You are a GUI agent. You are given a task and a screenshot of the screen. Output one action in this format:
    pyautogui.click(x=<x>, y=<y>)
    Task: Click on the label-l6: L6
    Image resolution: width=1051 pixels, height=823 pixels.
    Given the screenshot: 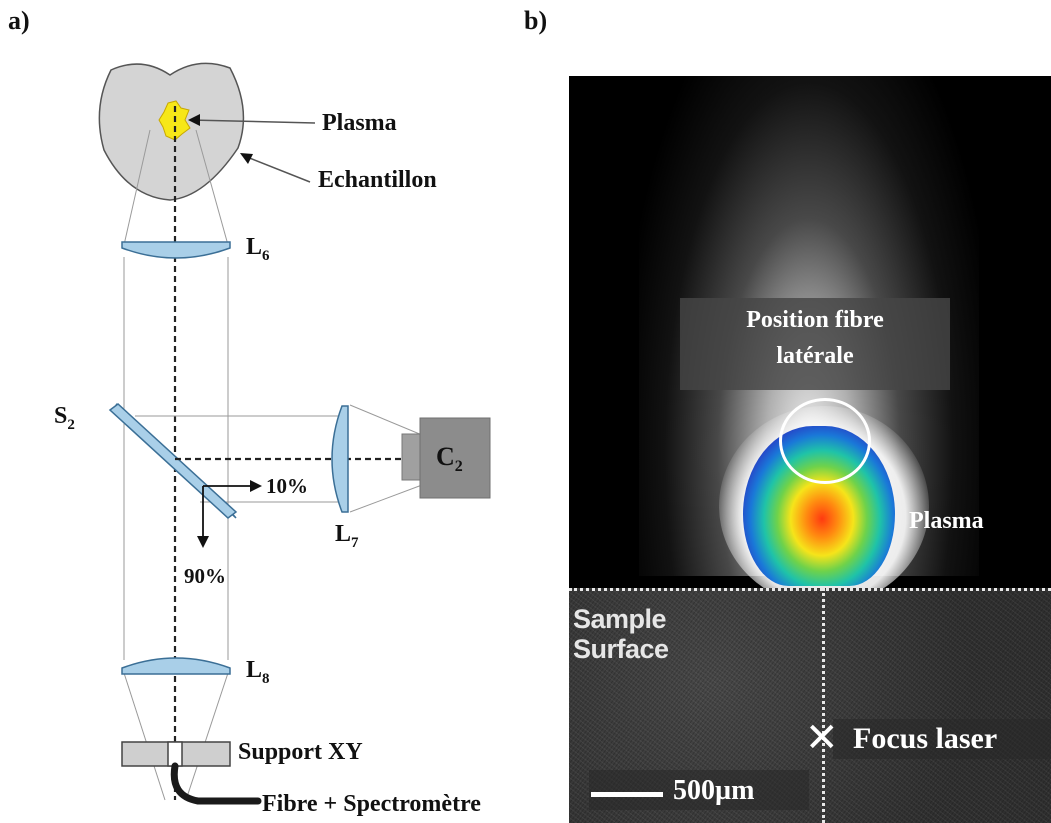 What is the action you would take?
    pyautogui.click(x=258, y=249)
    